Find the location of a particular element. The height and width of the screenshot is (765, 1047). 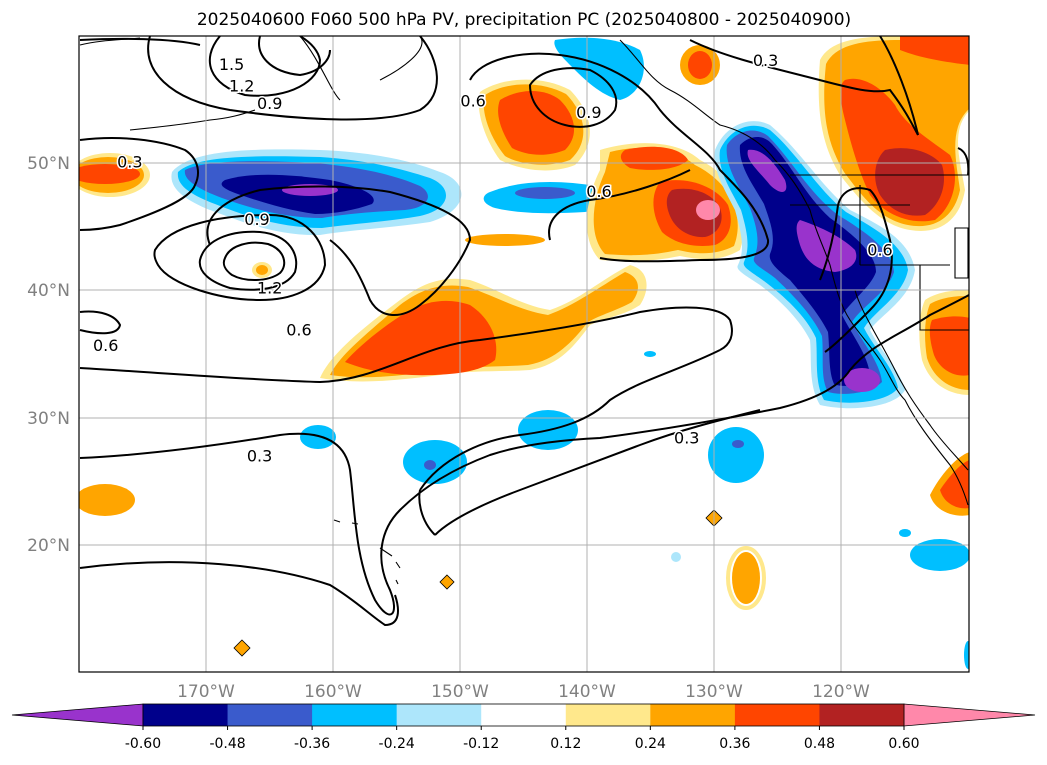

y-axis-ticks: 50°N 40°N 30°N 20°N is located at coordinates (48, 355).